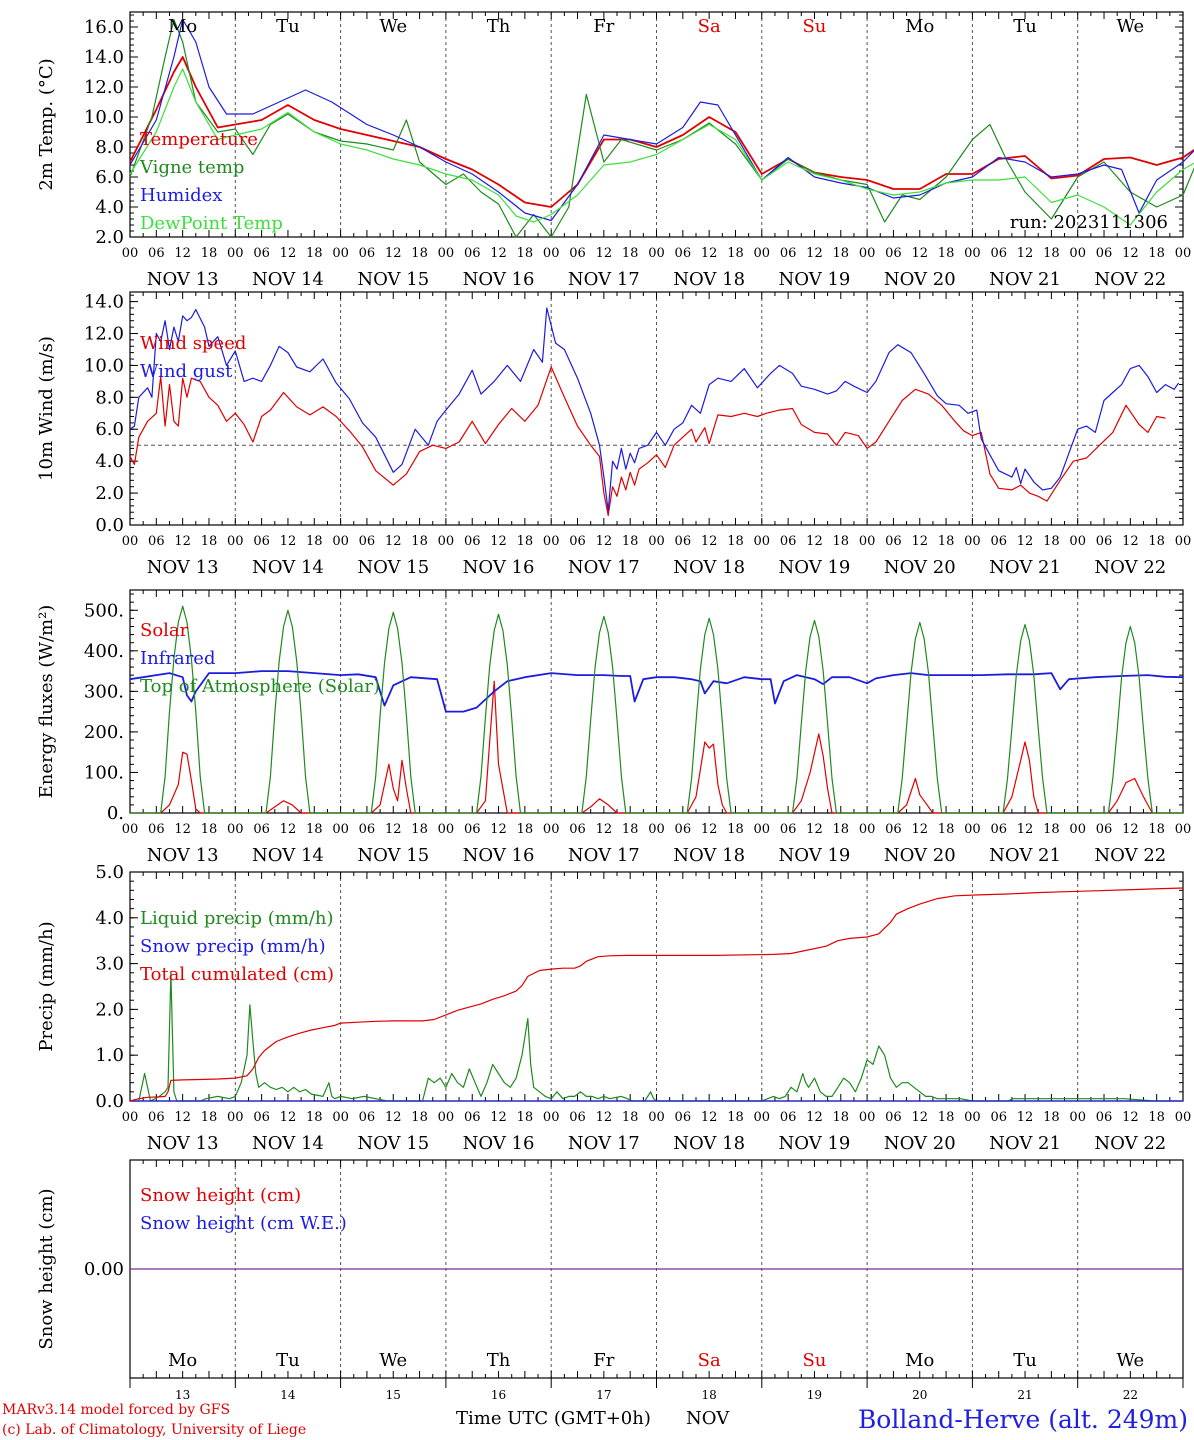 The width and height of the screenshot is (1194, 1440). What do you see at coordinates (191, 167) in the screenshot?
I see `legend-item: Vigne temp` at bounding box center [191, 167].